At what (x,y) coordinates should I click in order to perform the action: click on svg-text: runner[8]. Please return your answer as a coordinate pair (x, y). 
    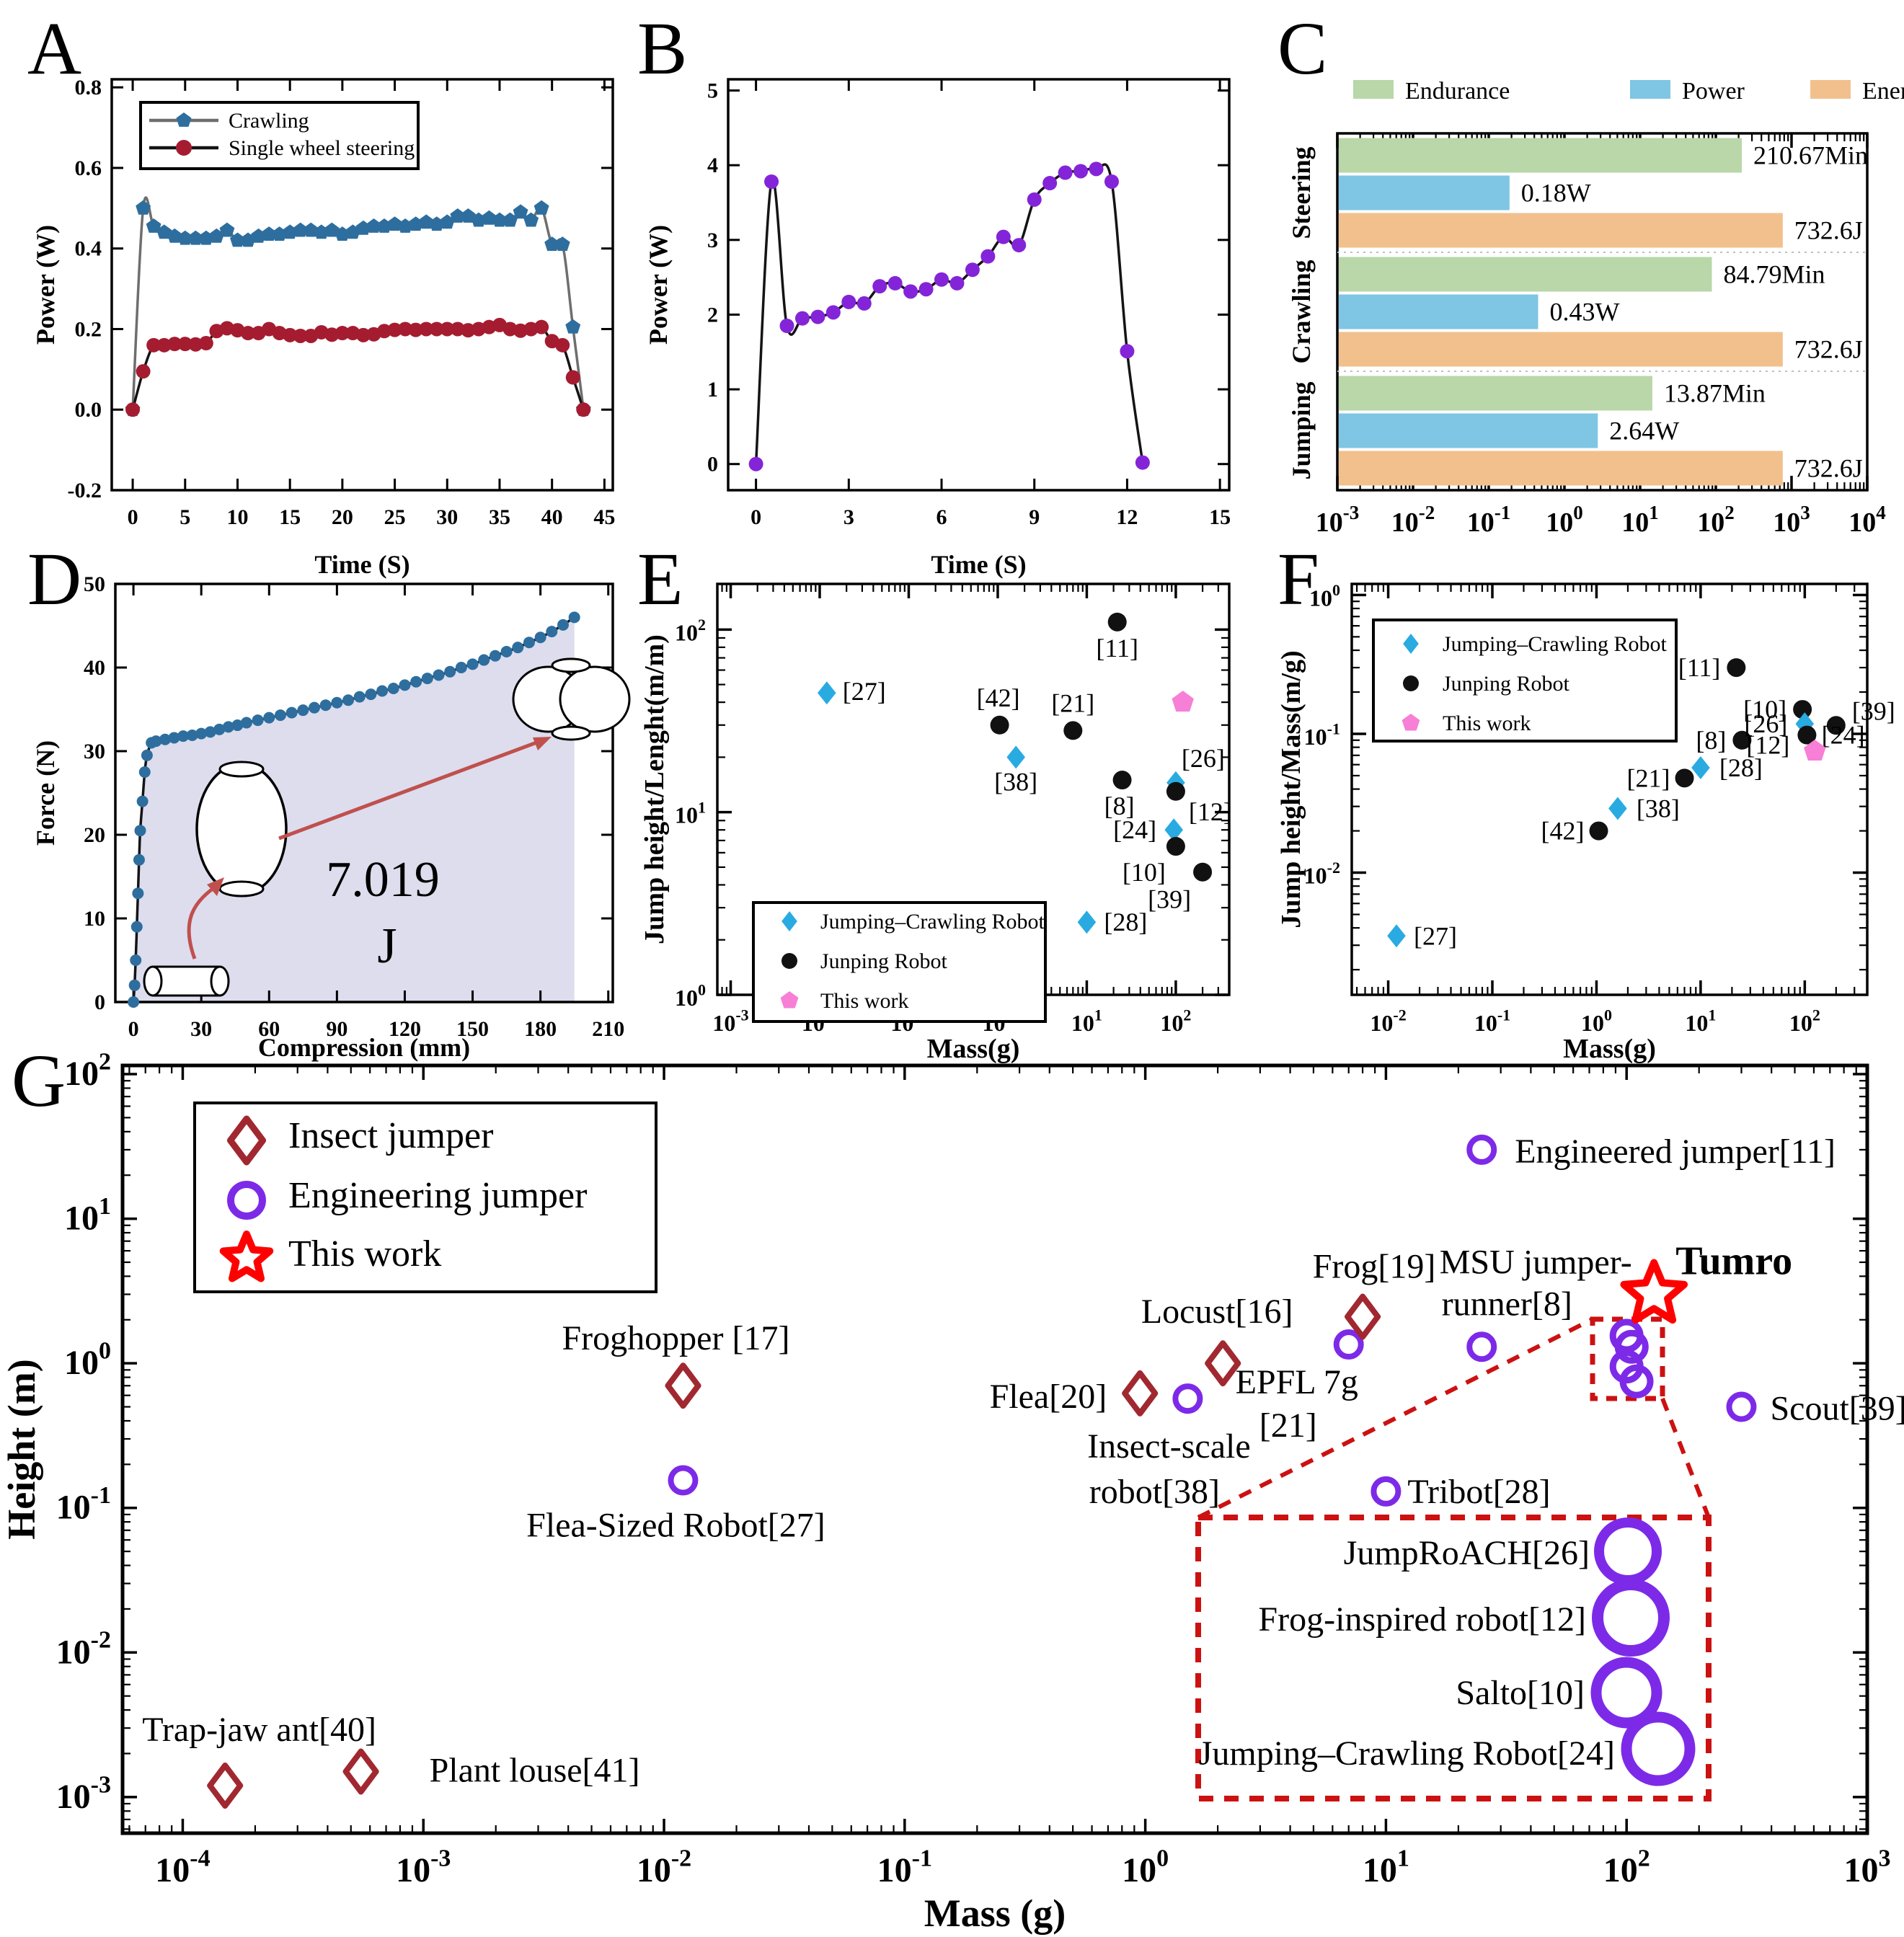
    Looking at the image, I should click on (1507, 1304).